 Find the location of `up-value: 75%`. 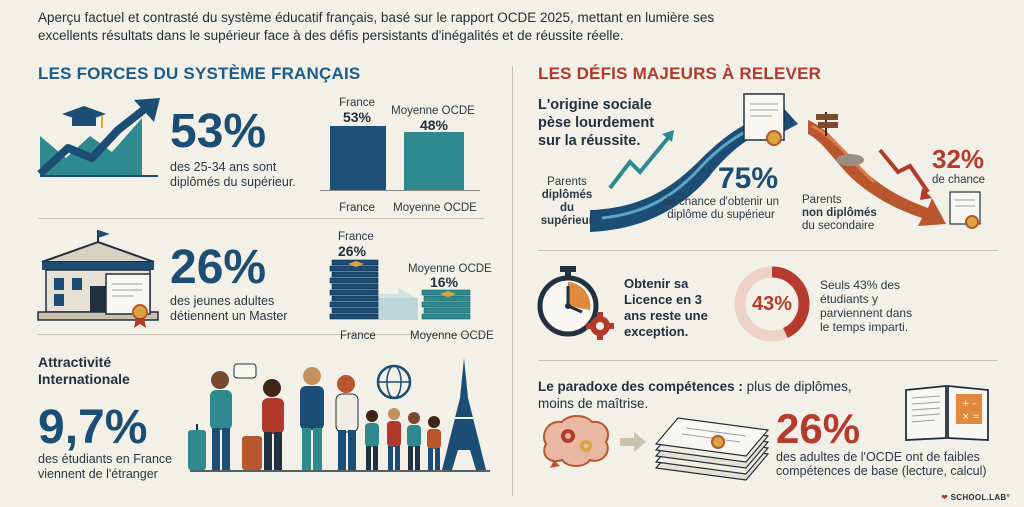

up-value: 75% is located at coordinates (748, 178).